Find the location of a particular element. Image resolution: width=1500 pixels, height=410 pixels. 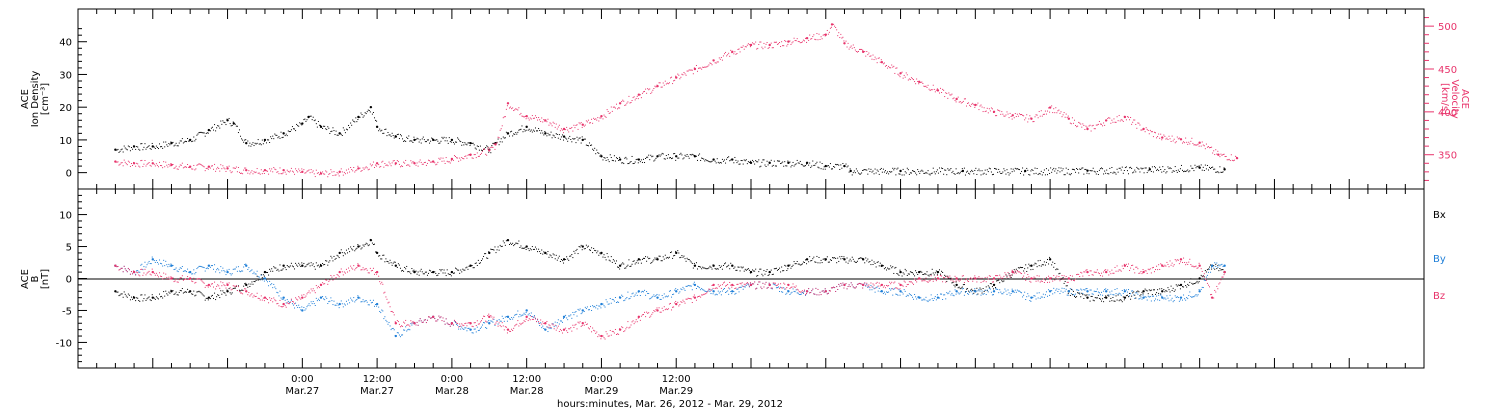

density-point is located at coordinates (1087, 170).